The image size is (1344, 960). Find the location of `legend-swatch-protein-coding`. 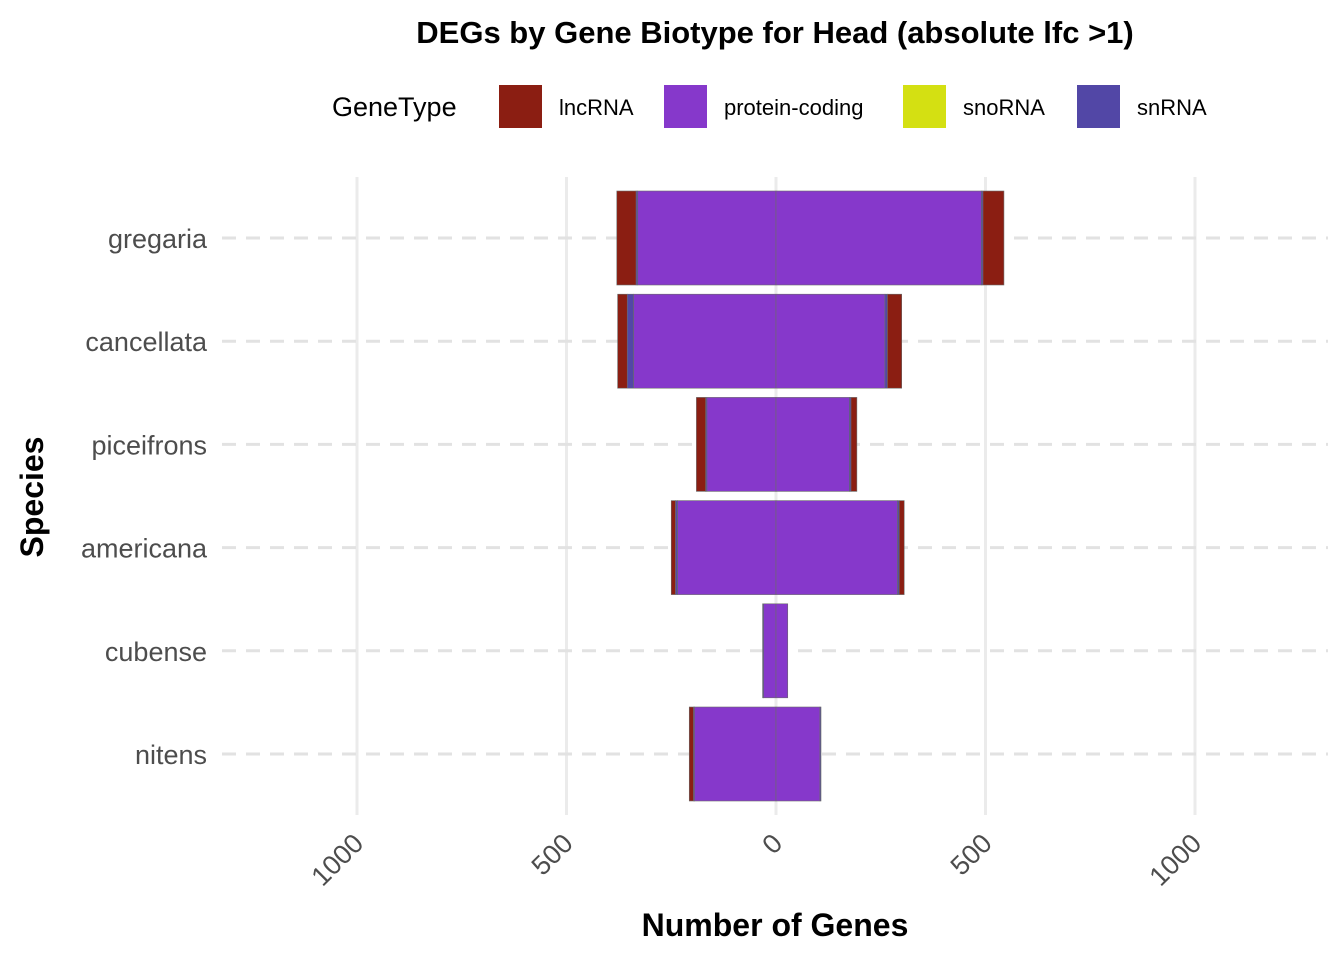

legend-swatch-protein-coding is located at coordinates (685, 106).